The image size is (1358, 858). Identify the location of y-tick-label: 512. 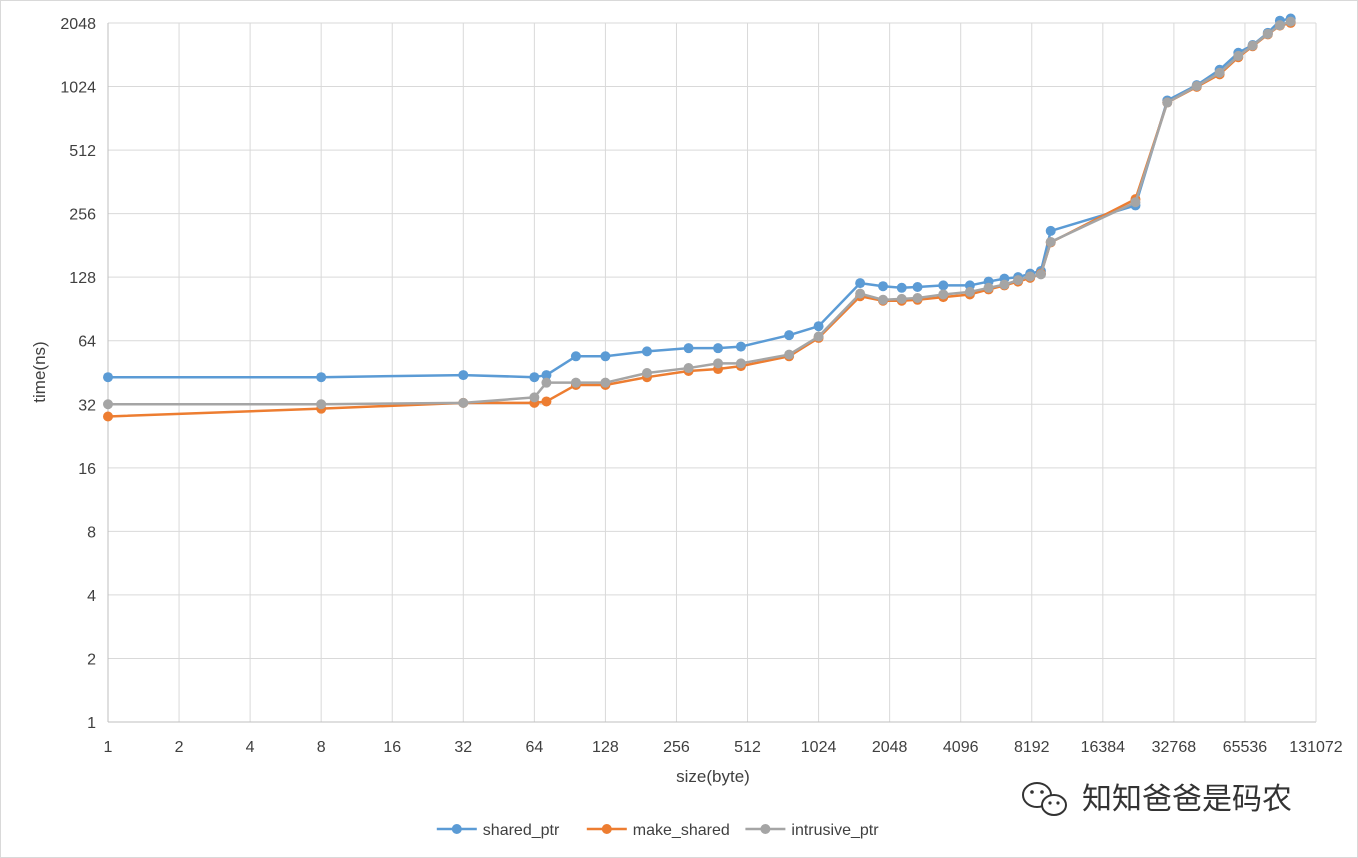
(82, 151).